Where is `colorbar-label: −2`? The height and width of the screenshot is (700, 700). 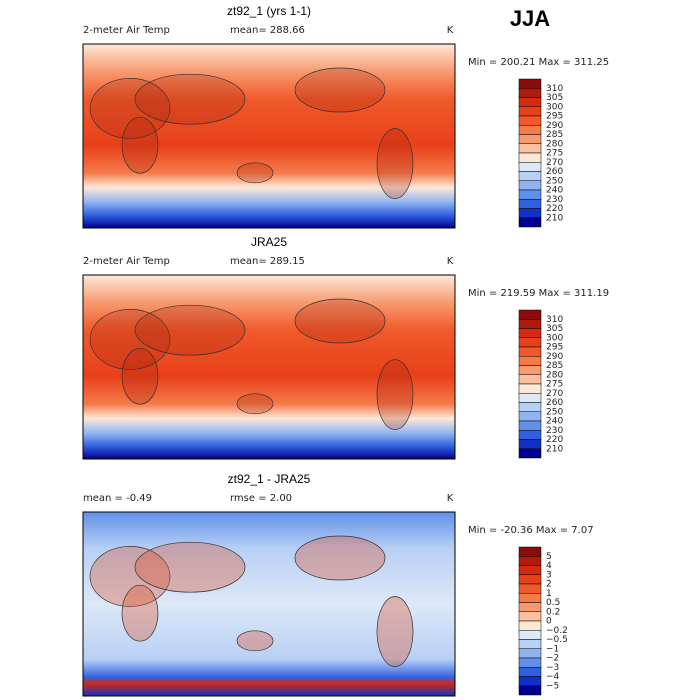
colorbar-label: −2 is located at coordinates (552, 659).